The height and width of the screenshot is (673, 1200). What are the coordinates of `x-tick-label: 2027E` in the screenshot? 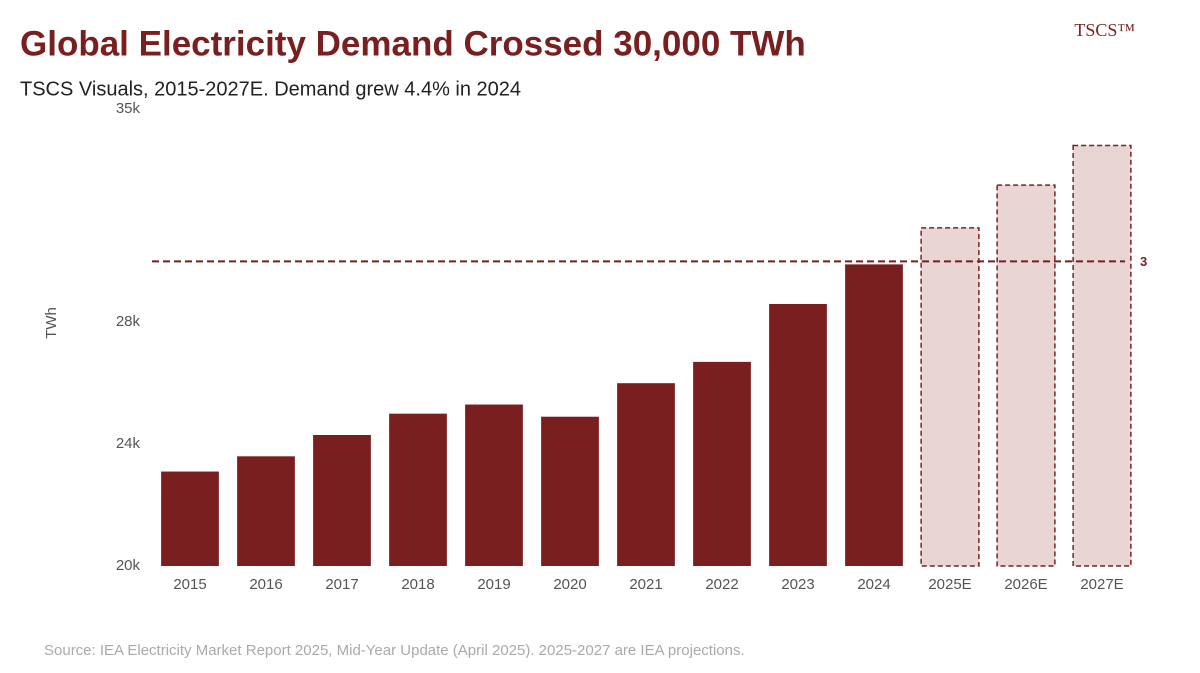 It's located at (1101, 584).